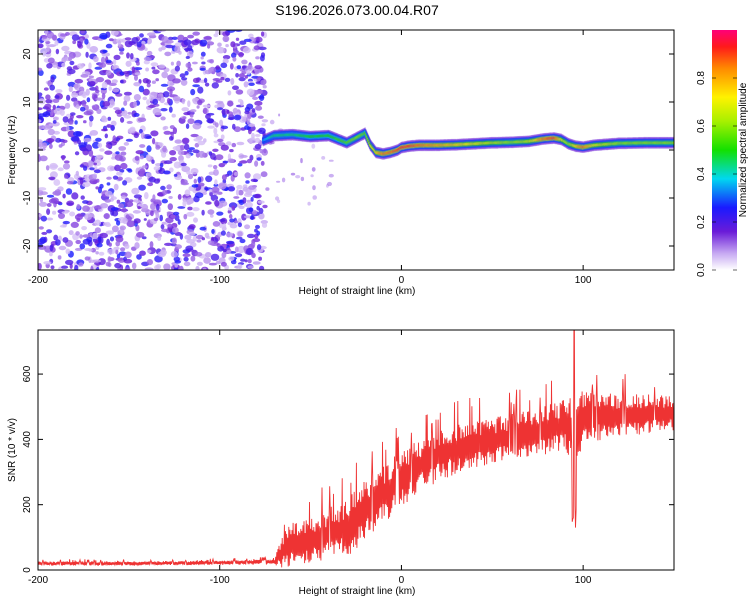  Describe the element at coordinates (357, 591) in the screenshot. I see `snr-xlabel: Height of straight line (km)` at that location.